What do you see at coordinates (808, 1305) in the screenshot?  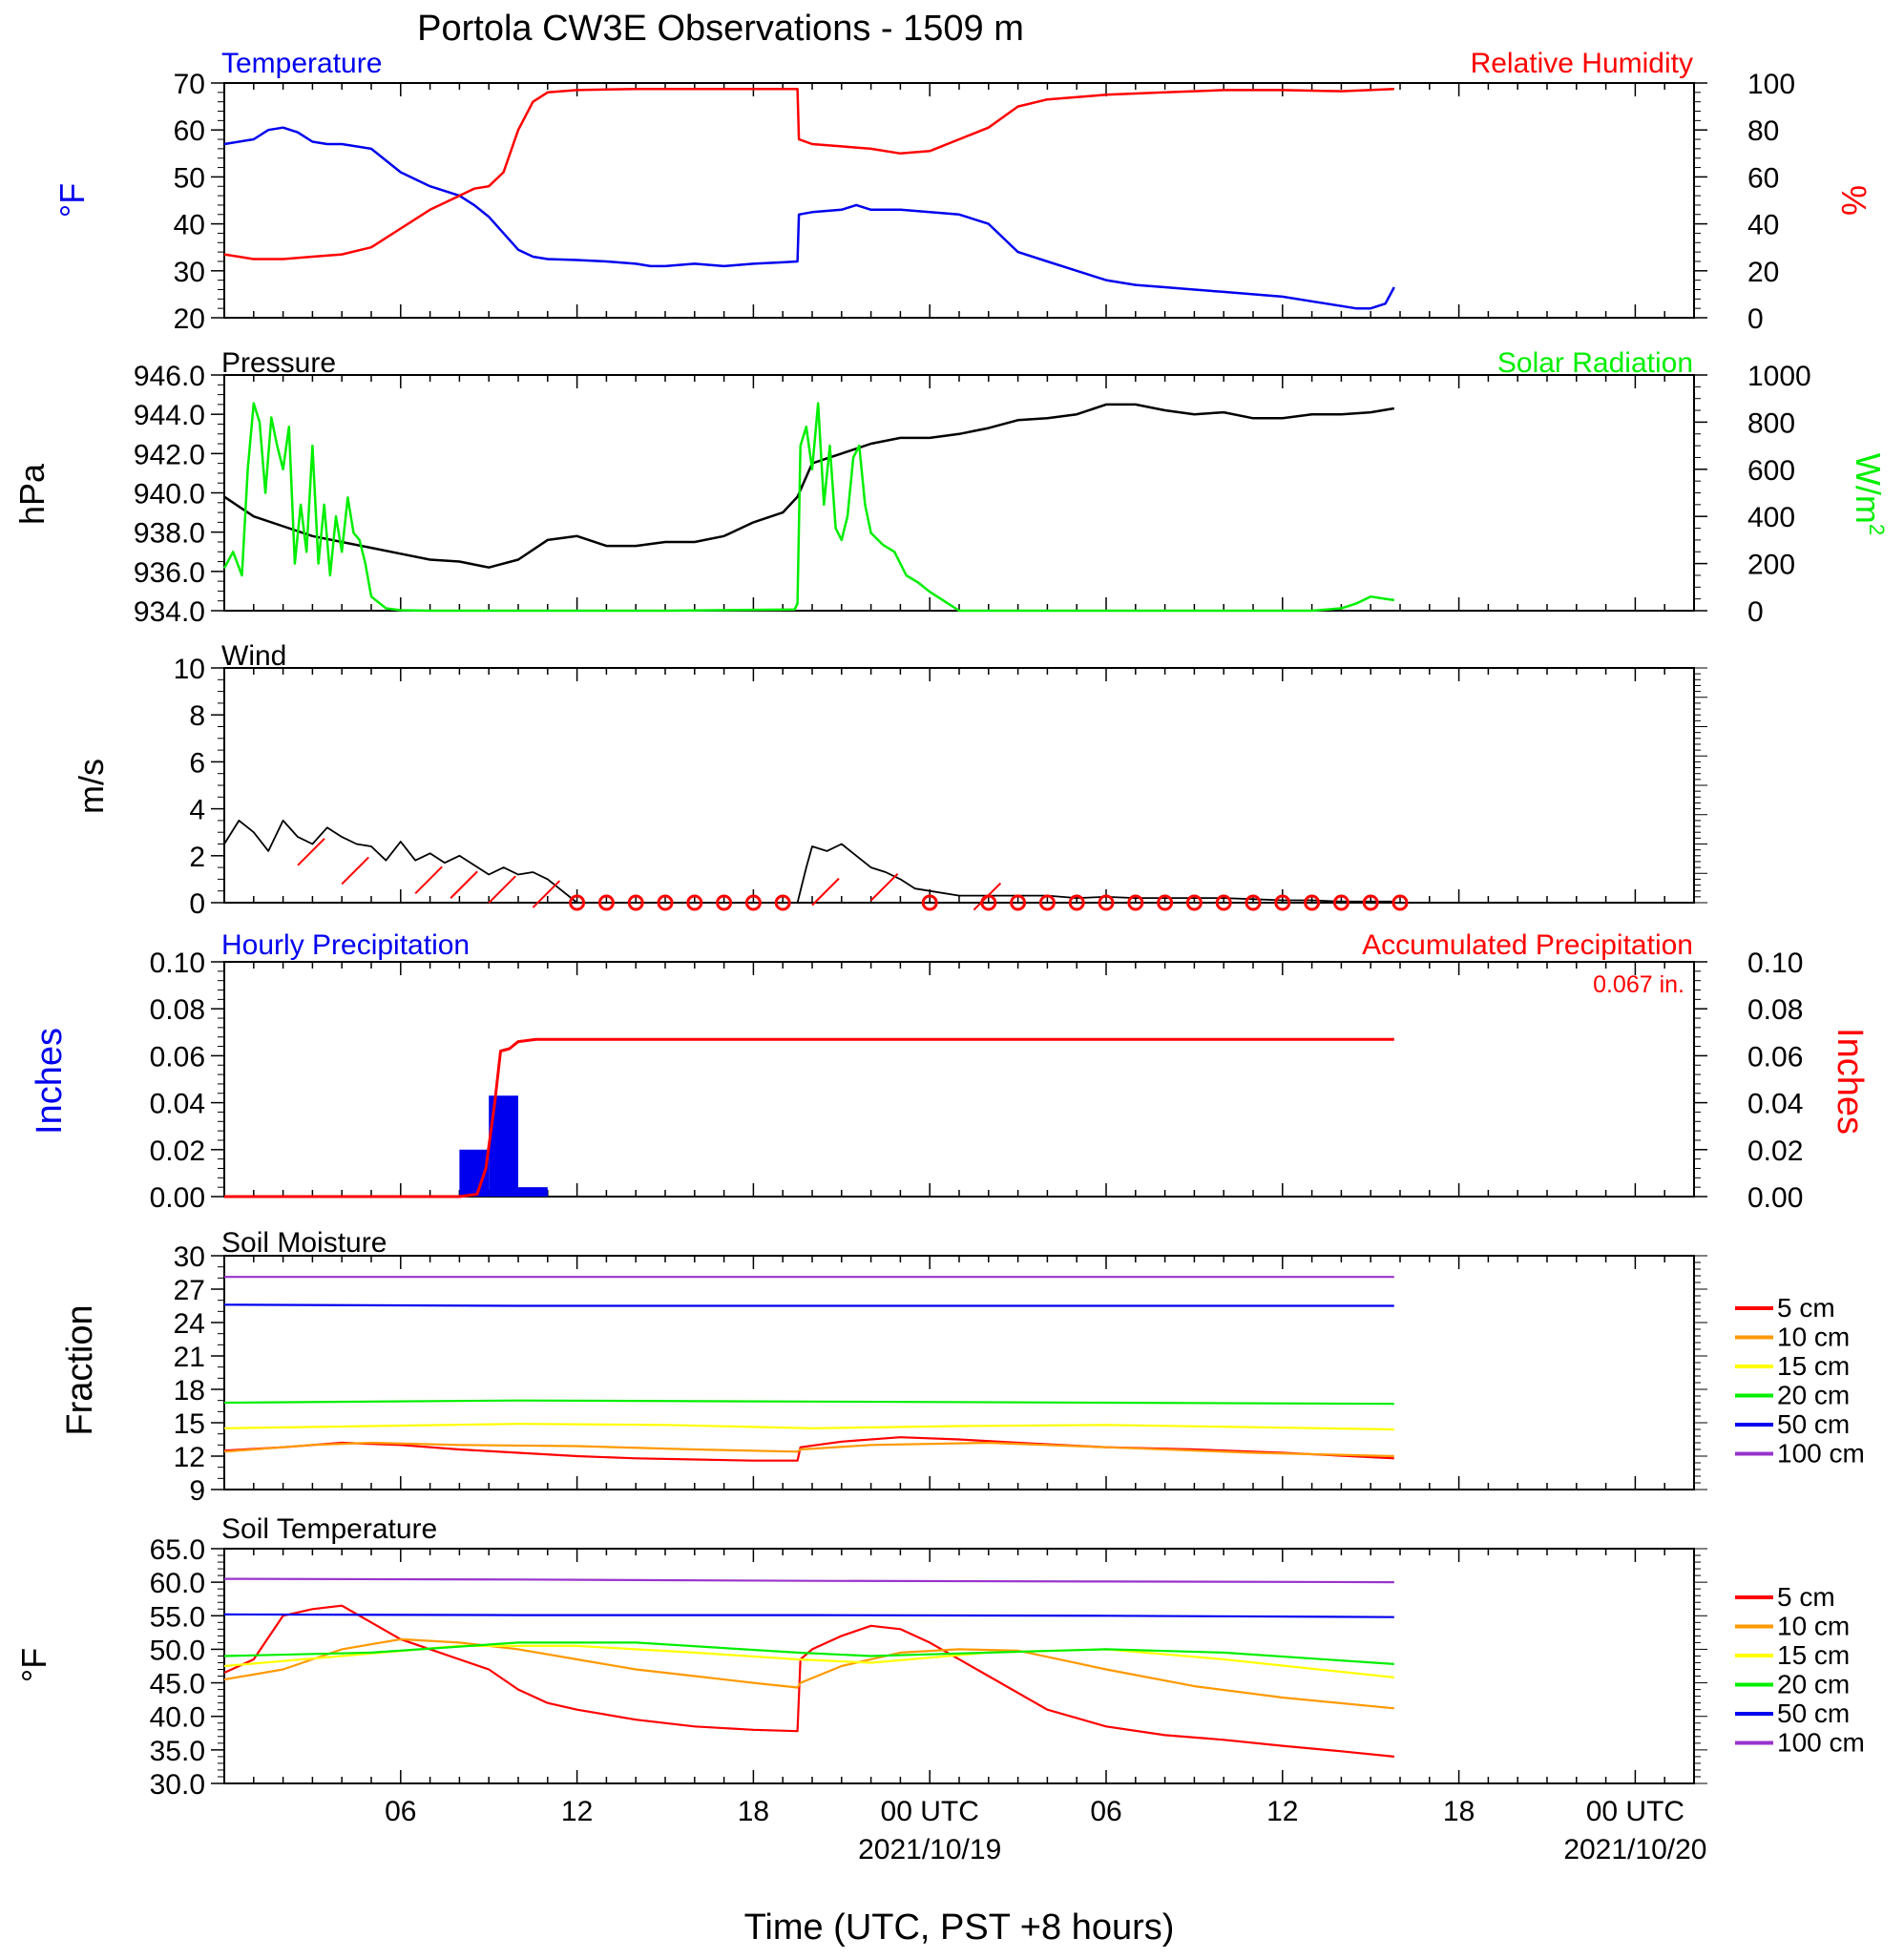 I see `series-line-soil-moisture-50cm` at bounding box center [808, 1305].